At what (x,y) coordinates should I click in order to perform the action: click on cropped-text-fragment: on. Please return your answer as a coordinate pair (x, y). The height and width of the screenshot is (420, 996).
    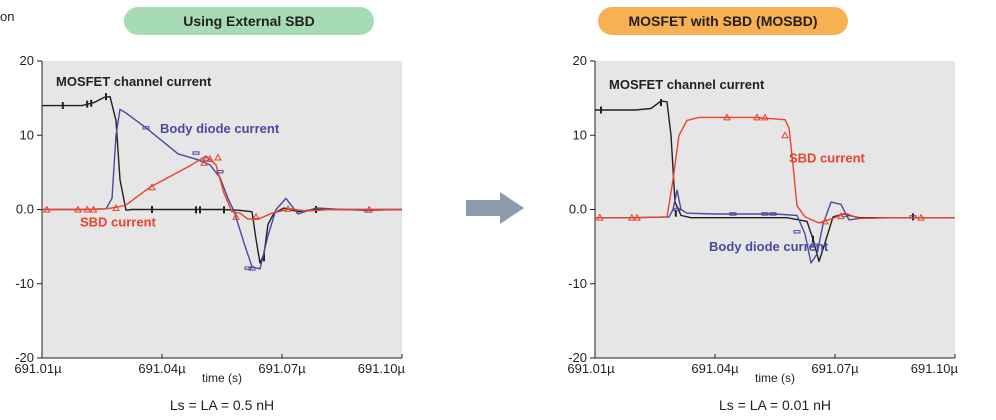
    Looking at the image, I should click on (7, 16).